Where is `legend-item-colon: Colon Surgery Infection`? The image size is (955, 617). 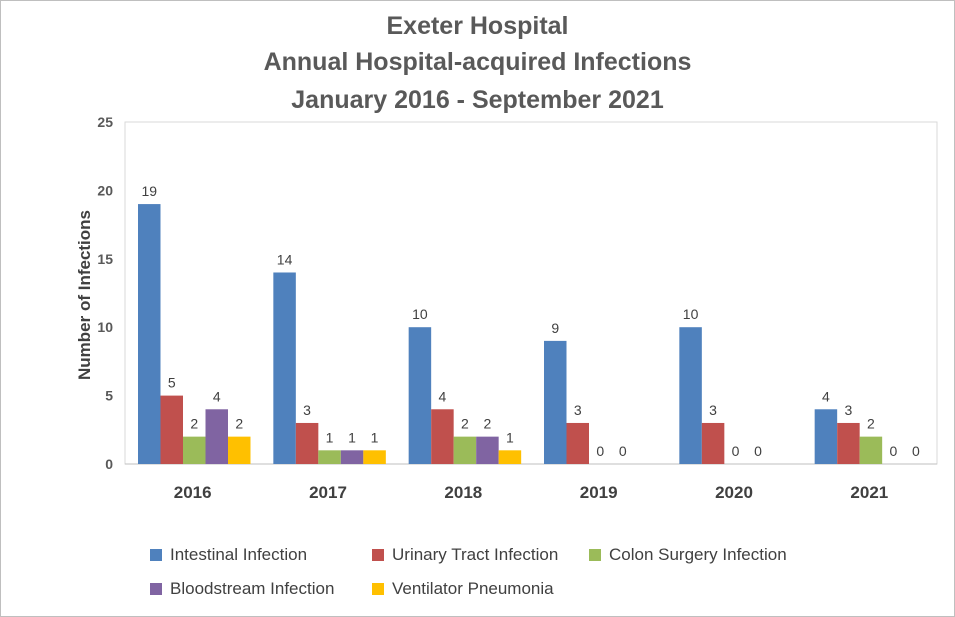 legend-item-colon: Colon Surgery Infection is located at coordinates (688, 555).